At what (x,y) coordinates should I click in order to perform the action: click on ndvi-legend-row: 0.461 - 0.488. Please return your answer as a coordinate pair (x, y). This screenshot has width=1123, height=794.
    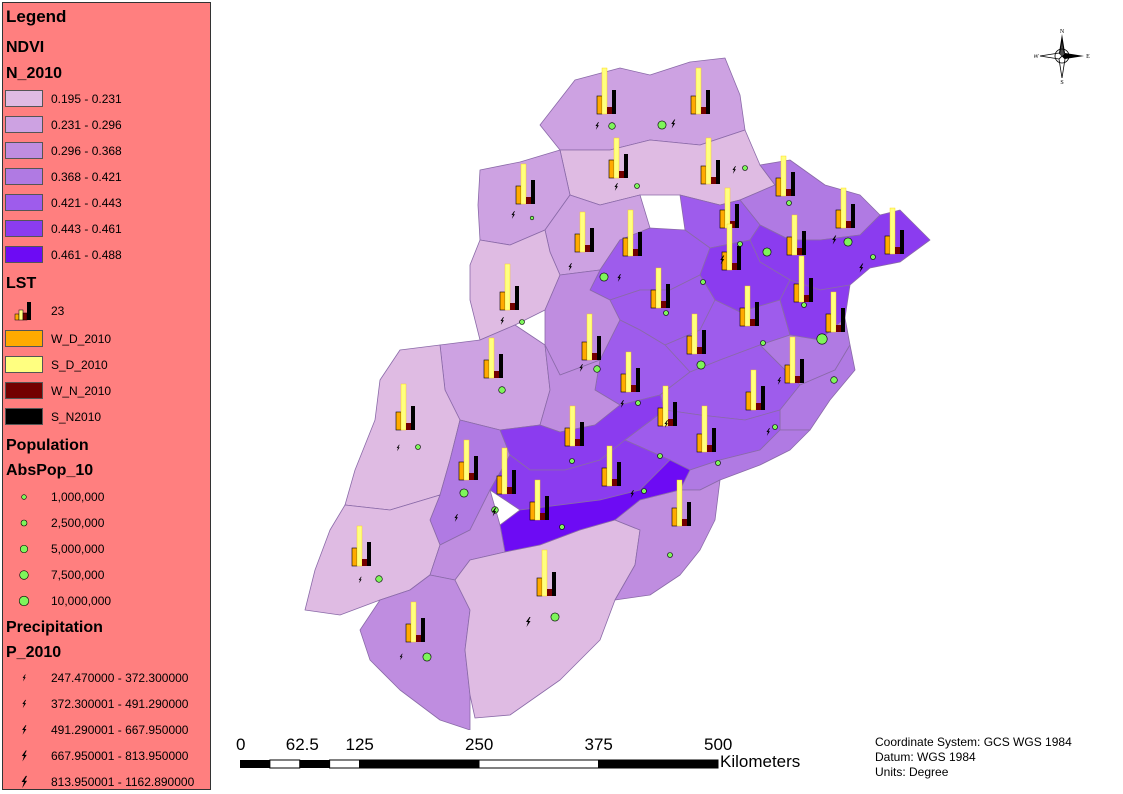
    Looking at the image, I should click on (107, 255).